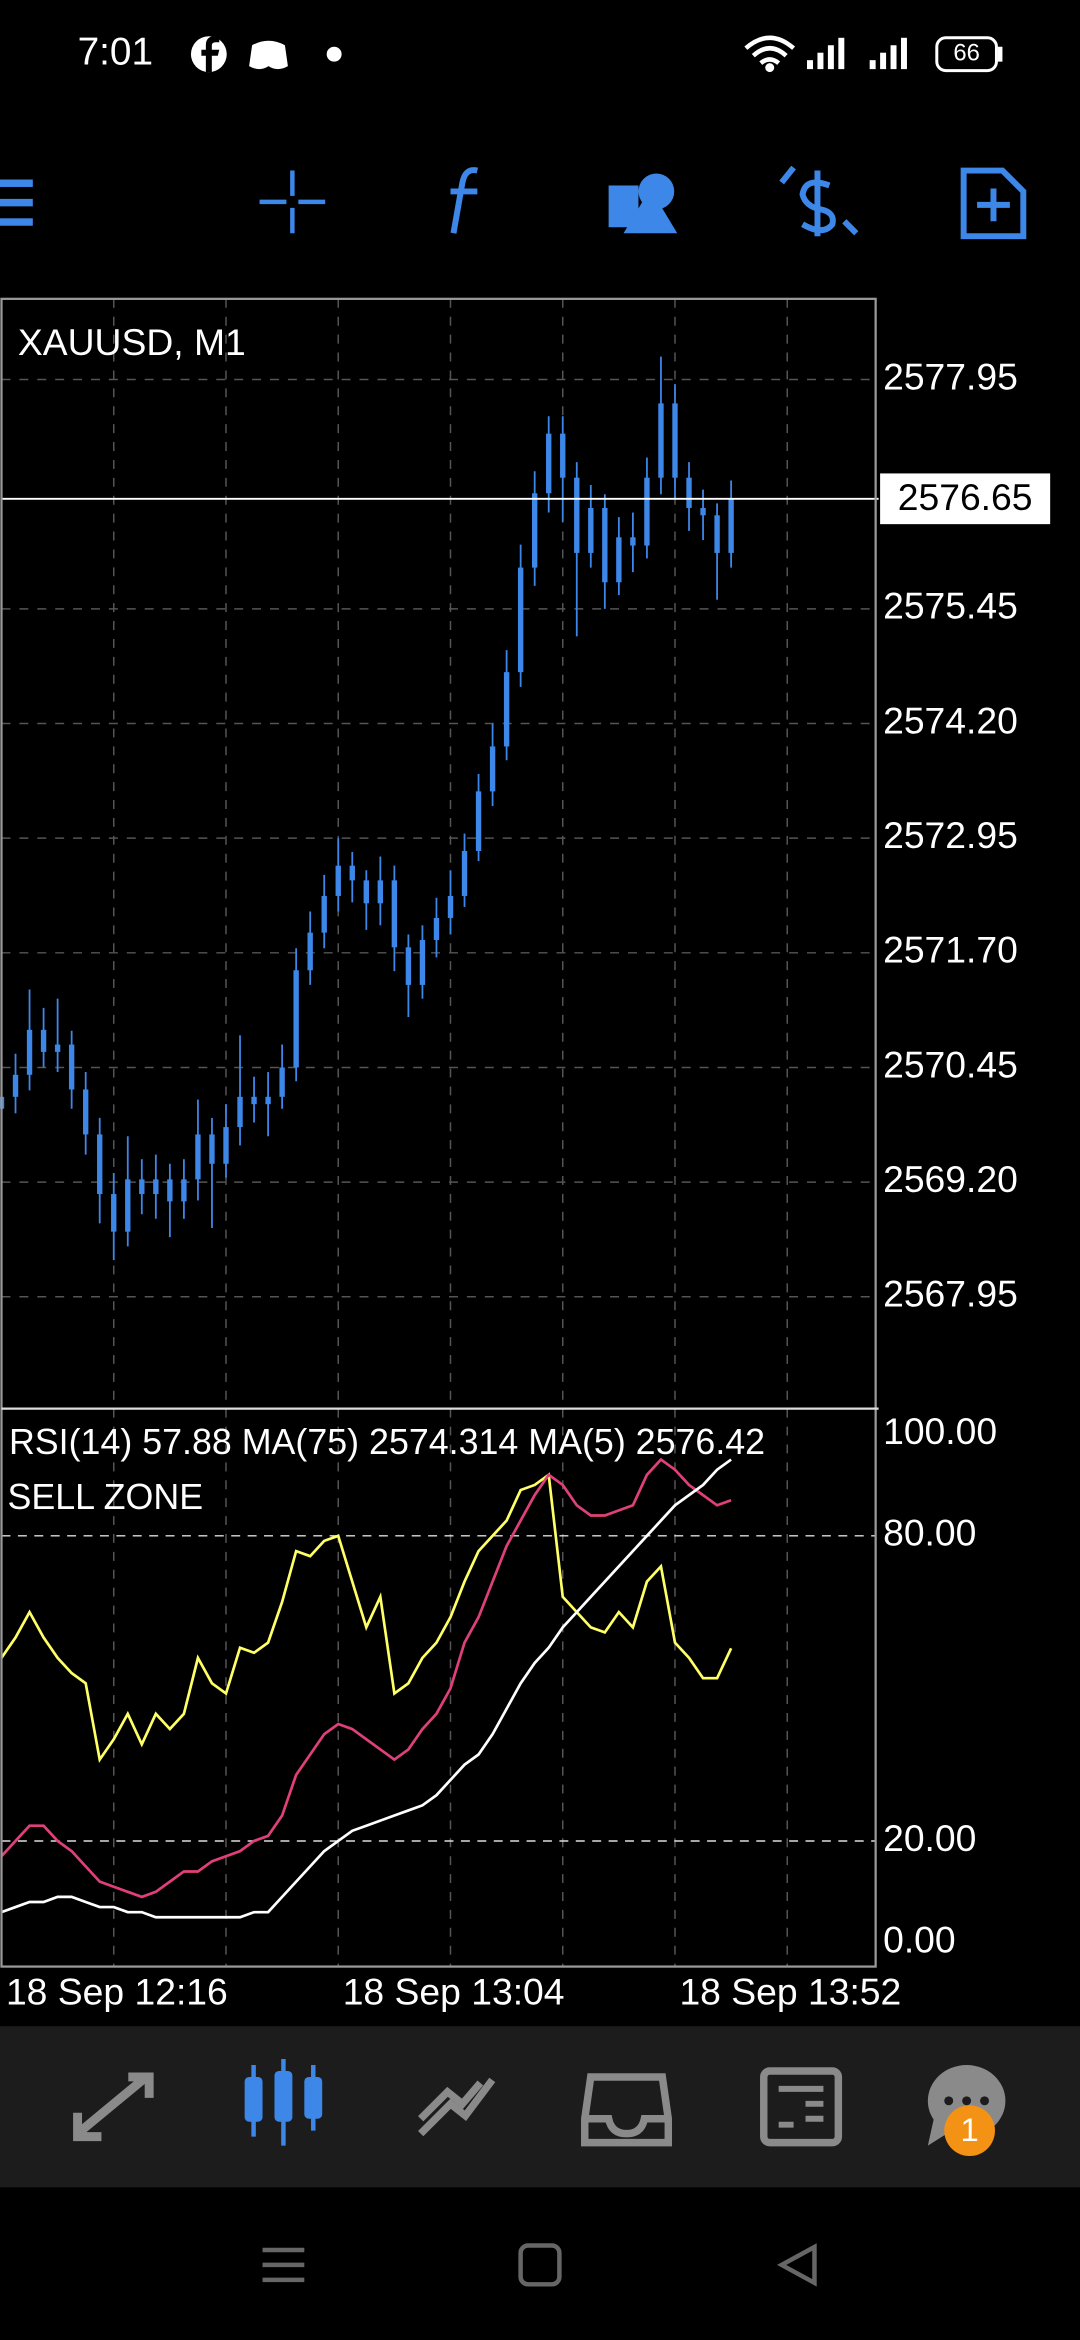 This screenshot has height=2340, width=1080. What do you see at coordinates (950, 950) in the screenshot?
I see `y-tick-label: 2571.70` at bounding box center [950, 950].